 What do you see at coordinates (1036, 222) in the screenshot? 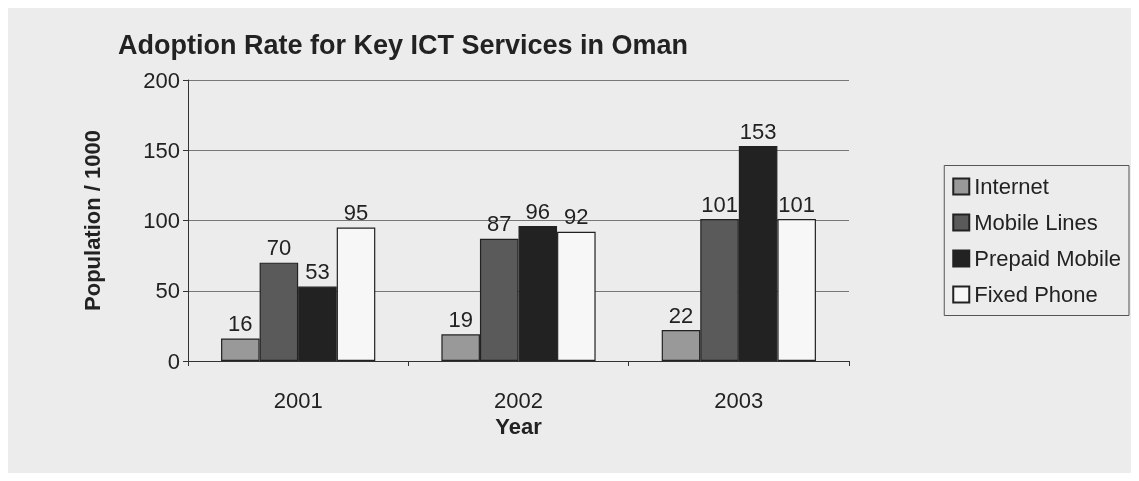
I see `legend-label: Mobile Lines` at bounding box center [1036, 222].